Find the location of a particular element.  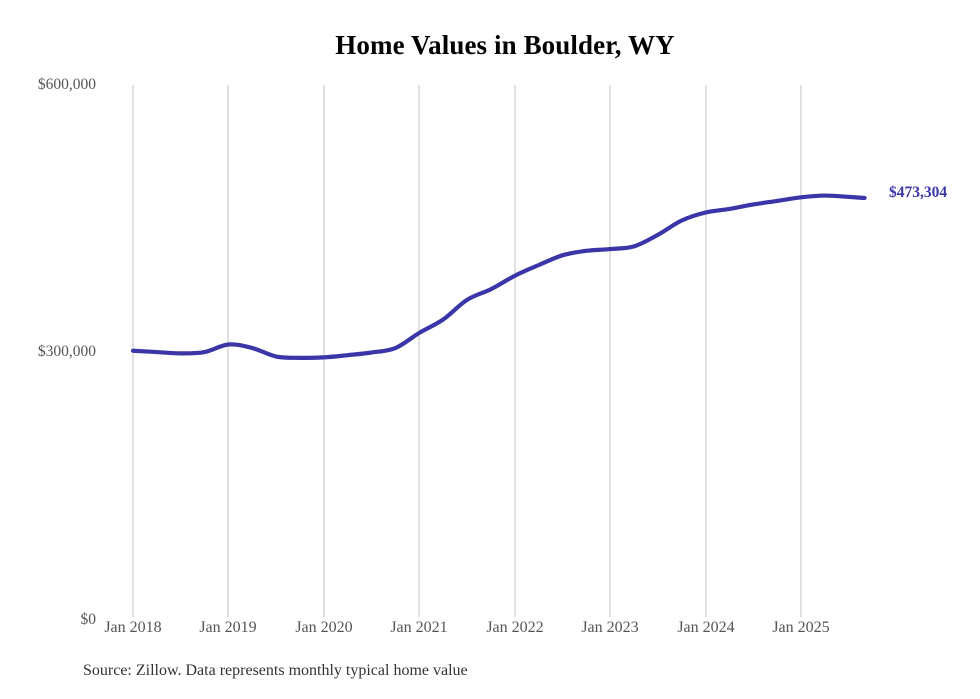

x-tick-jan-2020: Jan 2020 is located at coordinates (324, 627).